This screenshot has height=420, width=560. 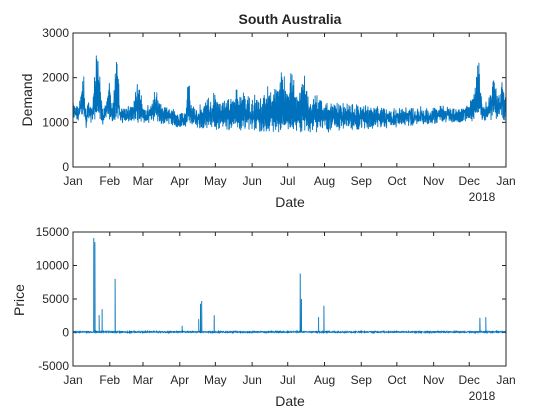 I want to click on demand-x-tick-label: May, so click(x=215, y=181).